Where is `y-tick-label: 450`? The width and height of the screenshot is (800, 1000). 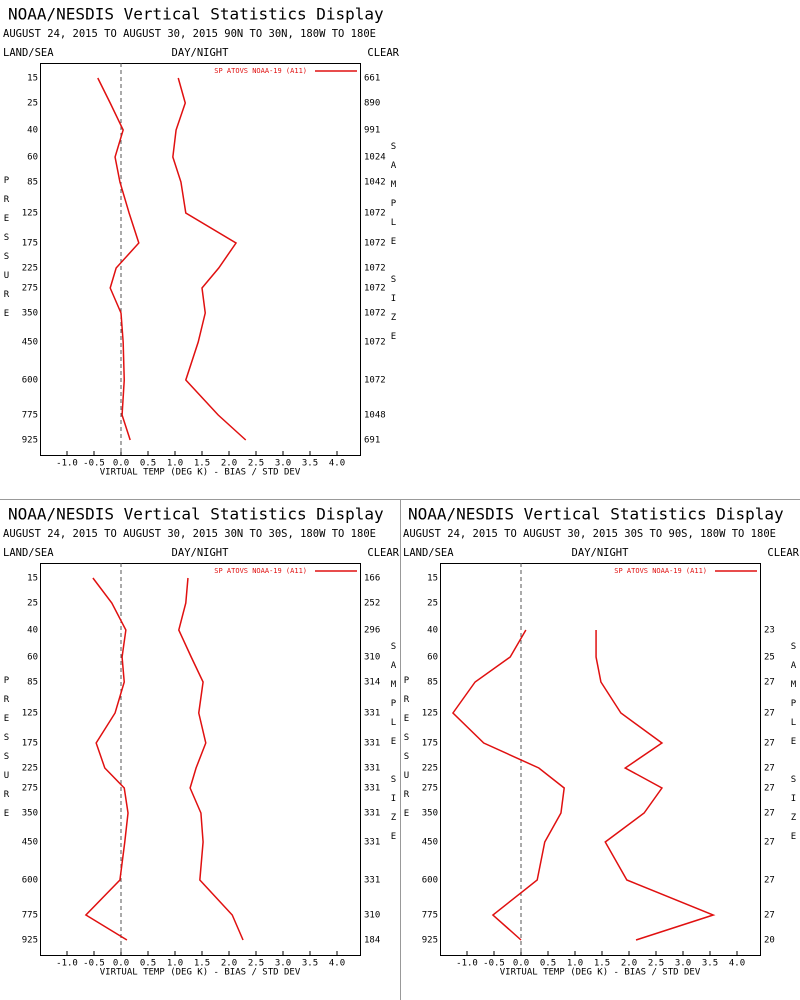 y-tick-label: 450 is located at coordinates (30, 343).